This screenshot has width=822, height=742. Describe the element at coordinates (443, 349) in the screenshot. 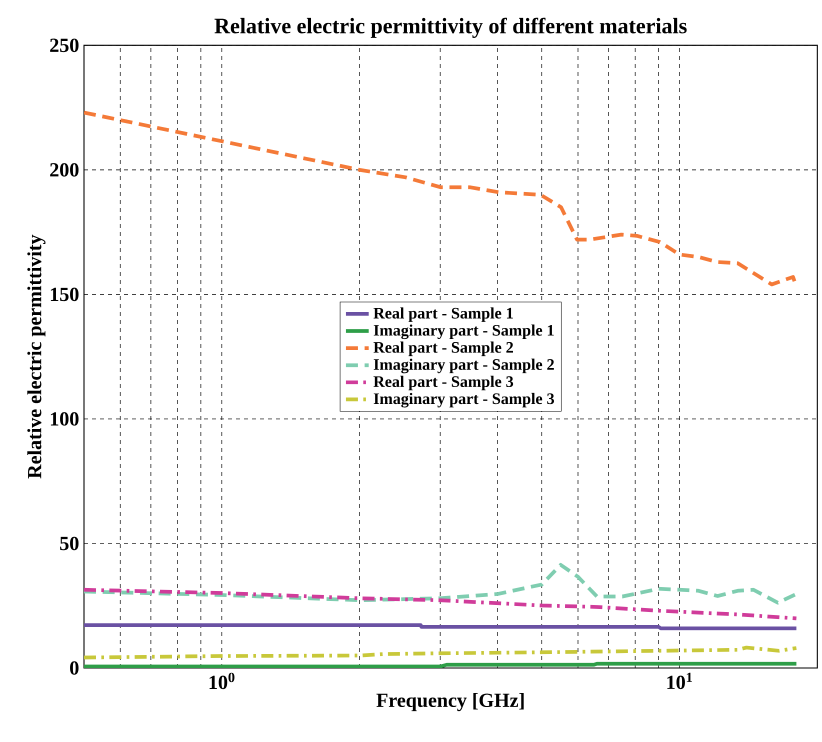

I see `legend-label: Real part - Sample 2` at that location.